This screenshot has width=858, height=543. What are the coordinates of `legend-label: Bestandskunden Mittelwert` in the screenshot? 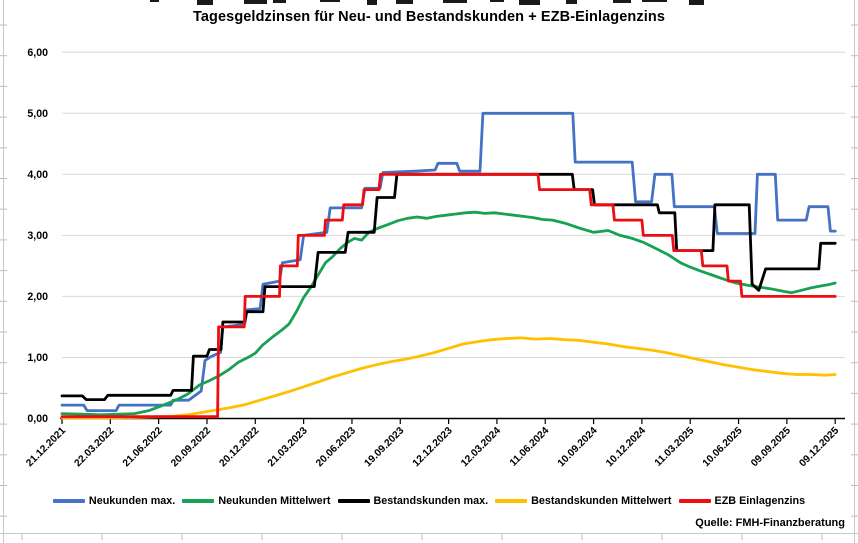 It's located at (601, 501).